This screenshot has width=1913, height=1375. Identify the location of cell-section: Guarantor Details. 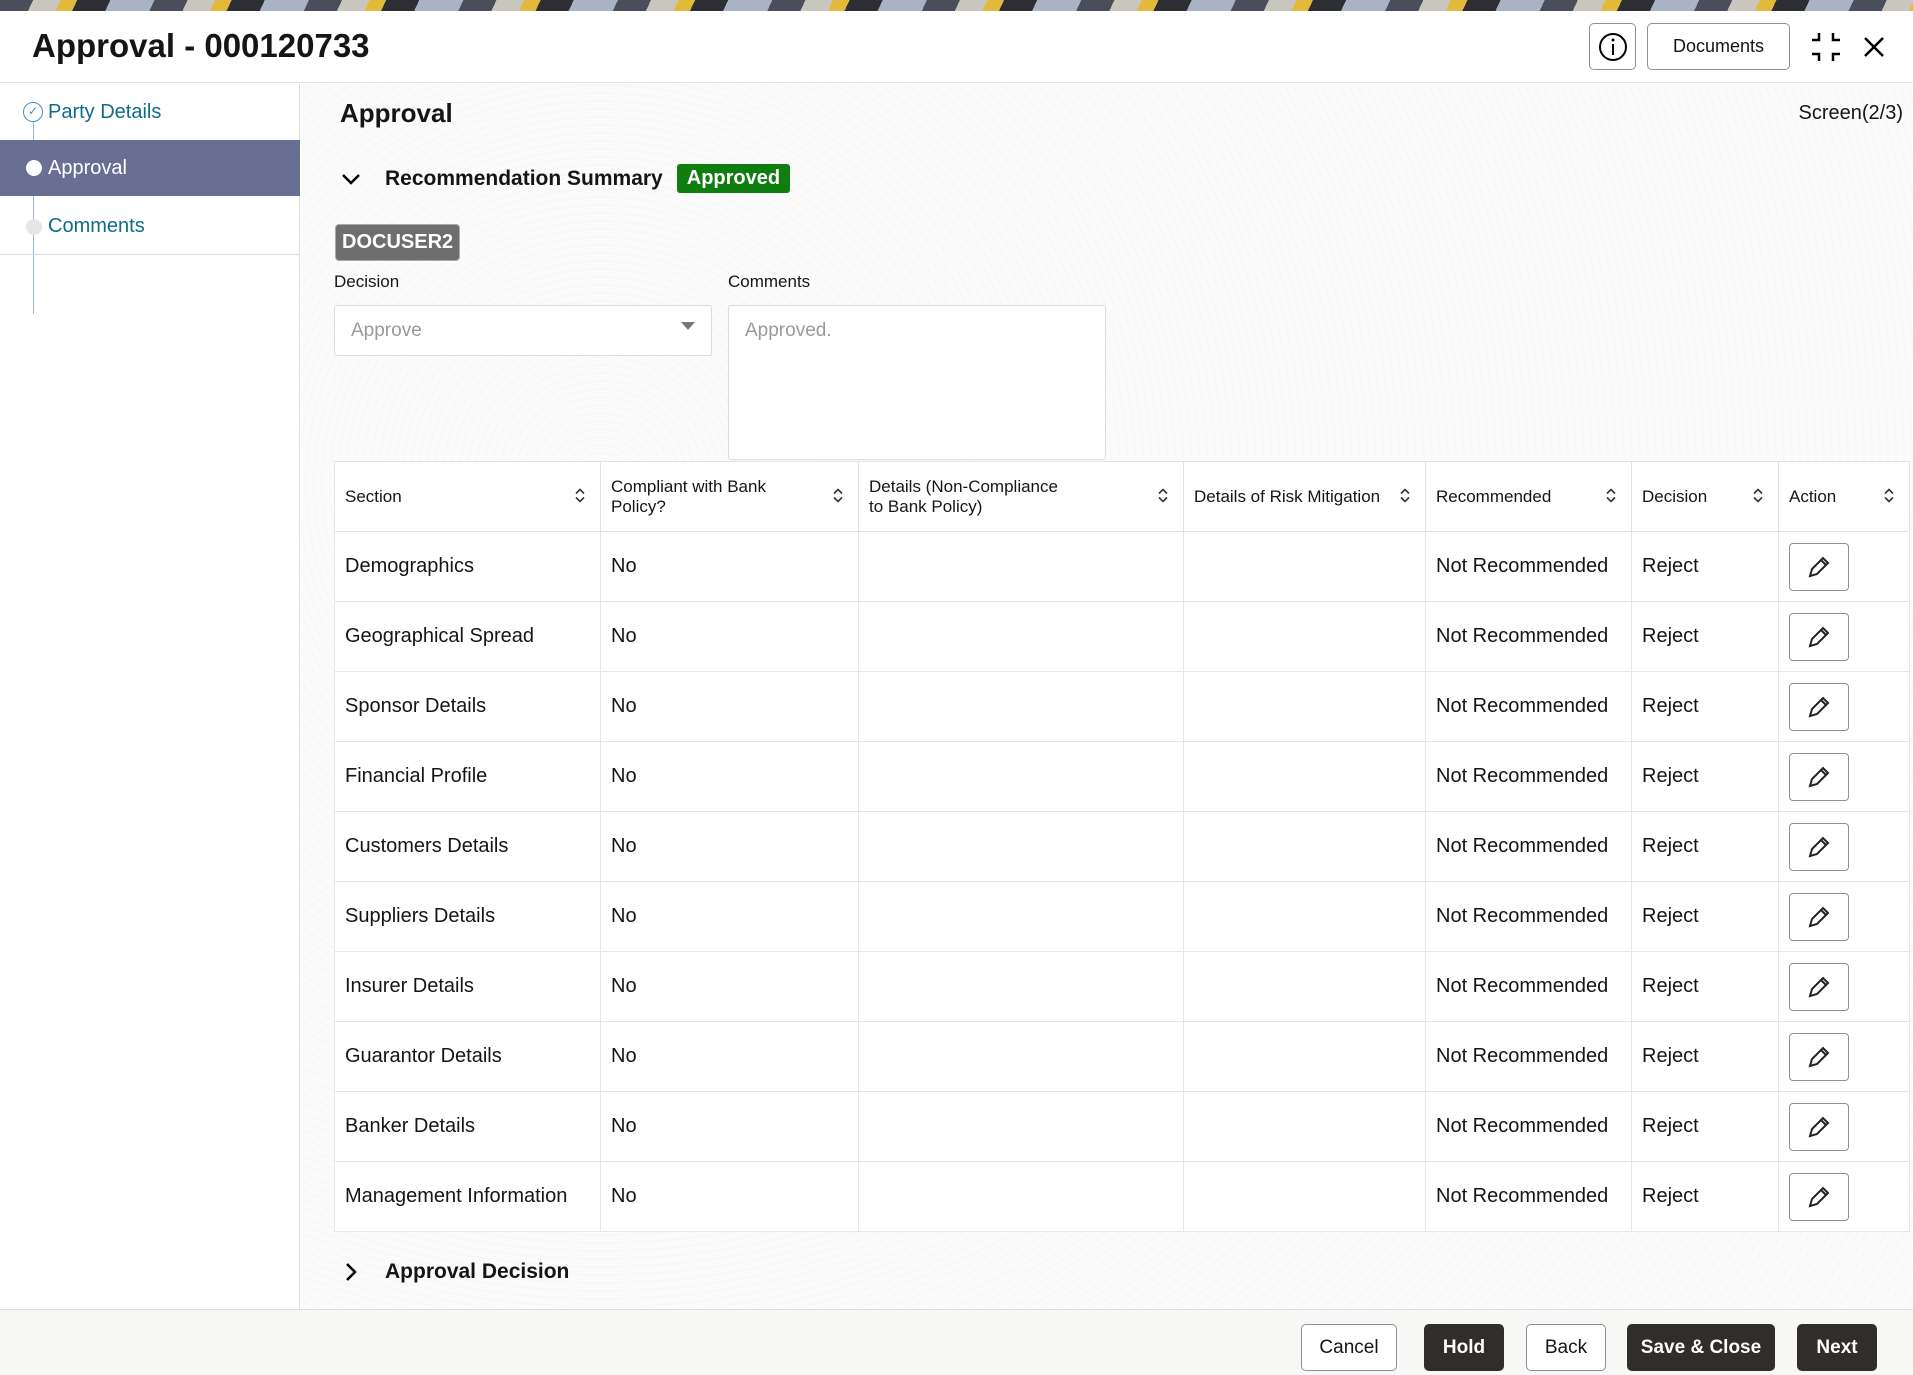
(467, 1056).